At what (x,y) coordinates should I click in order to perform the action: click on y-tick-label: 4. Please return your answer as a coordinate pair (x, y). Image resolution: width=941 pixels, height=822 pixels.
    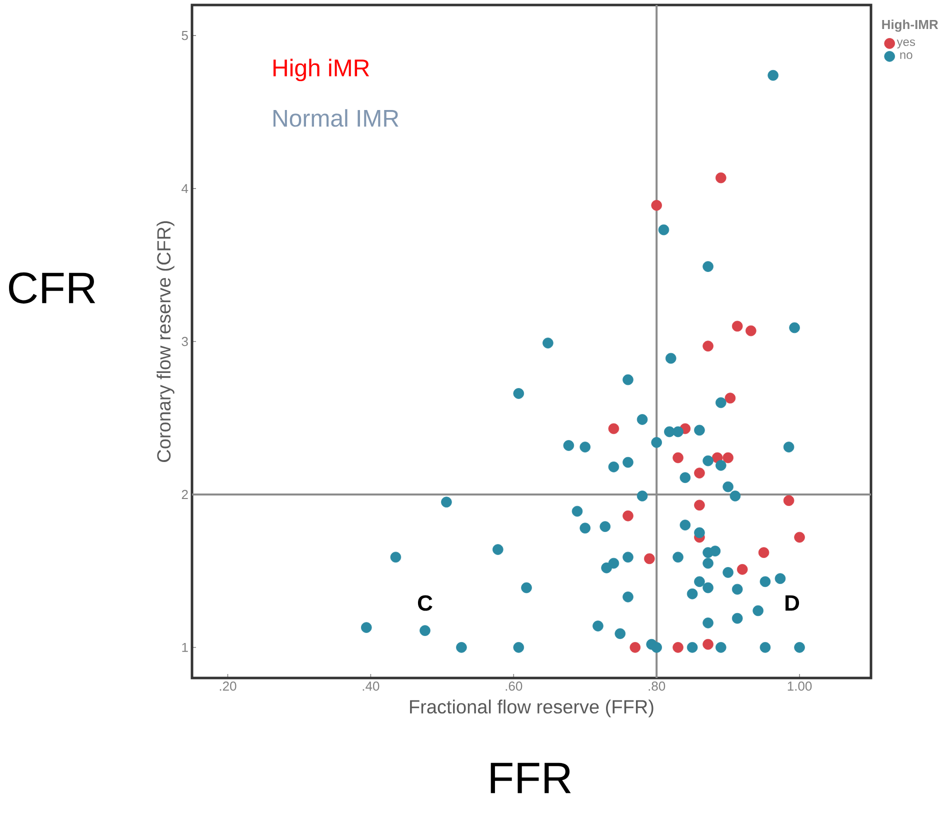
    Looking at the image, I should click on (185, 189).